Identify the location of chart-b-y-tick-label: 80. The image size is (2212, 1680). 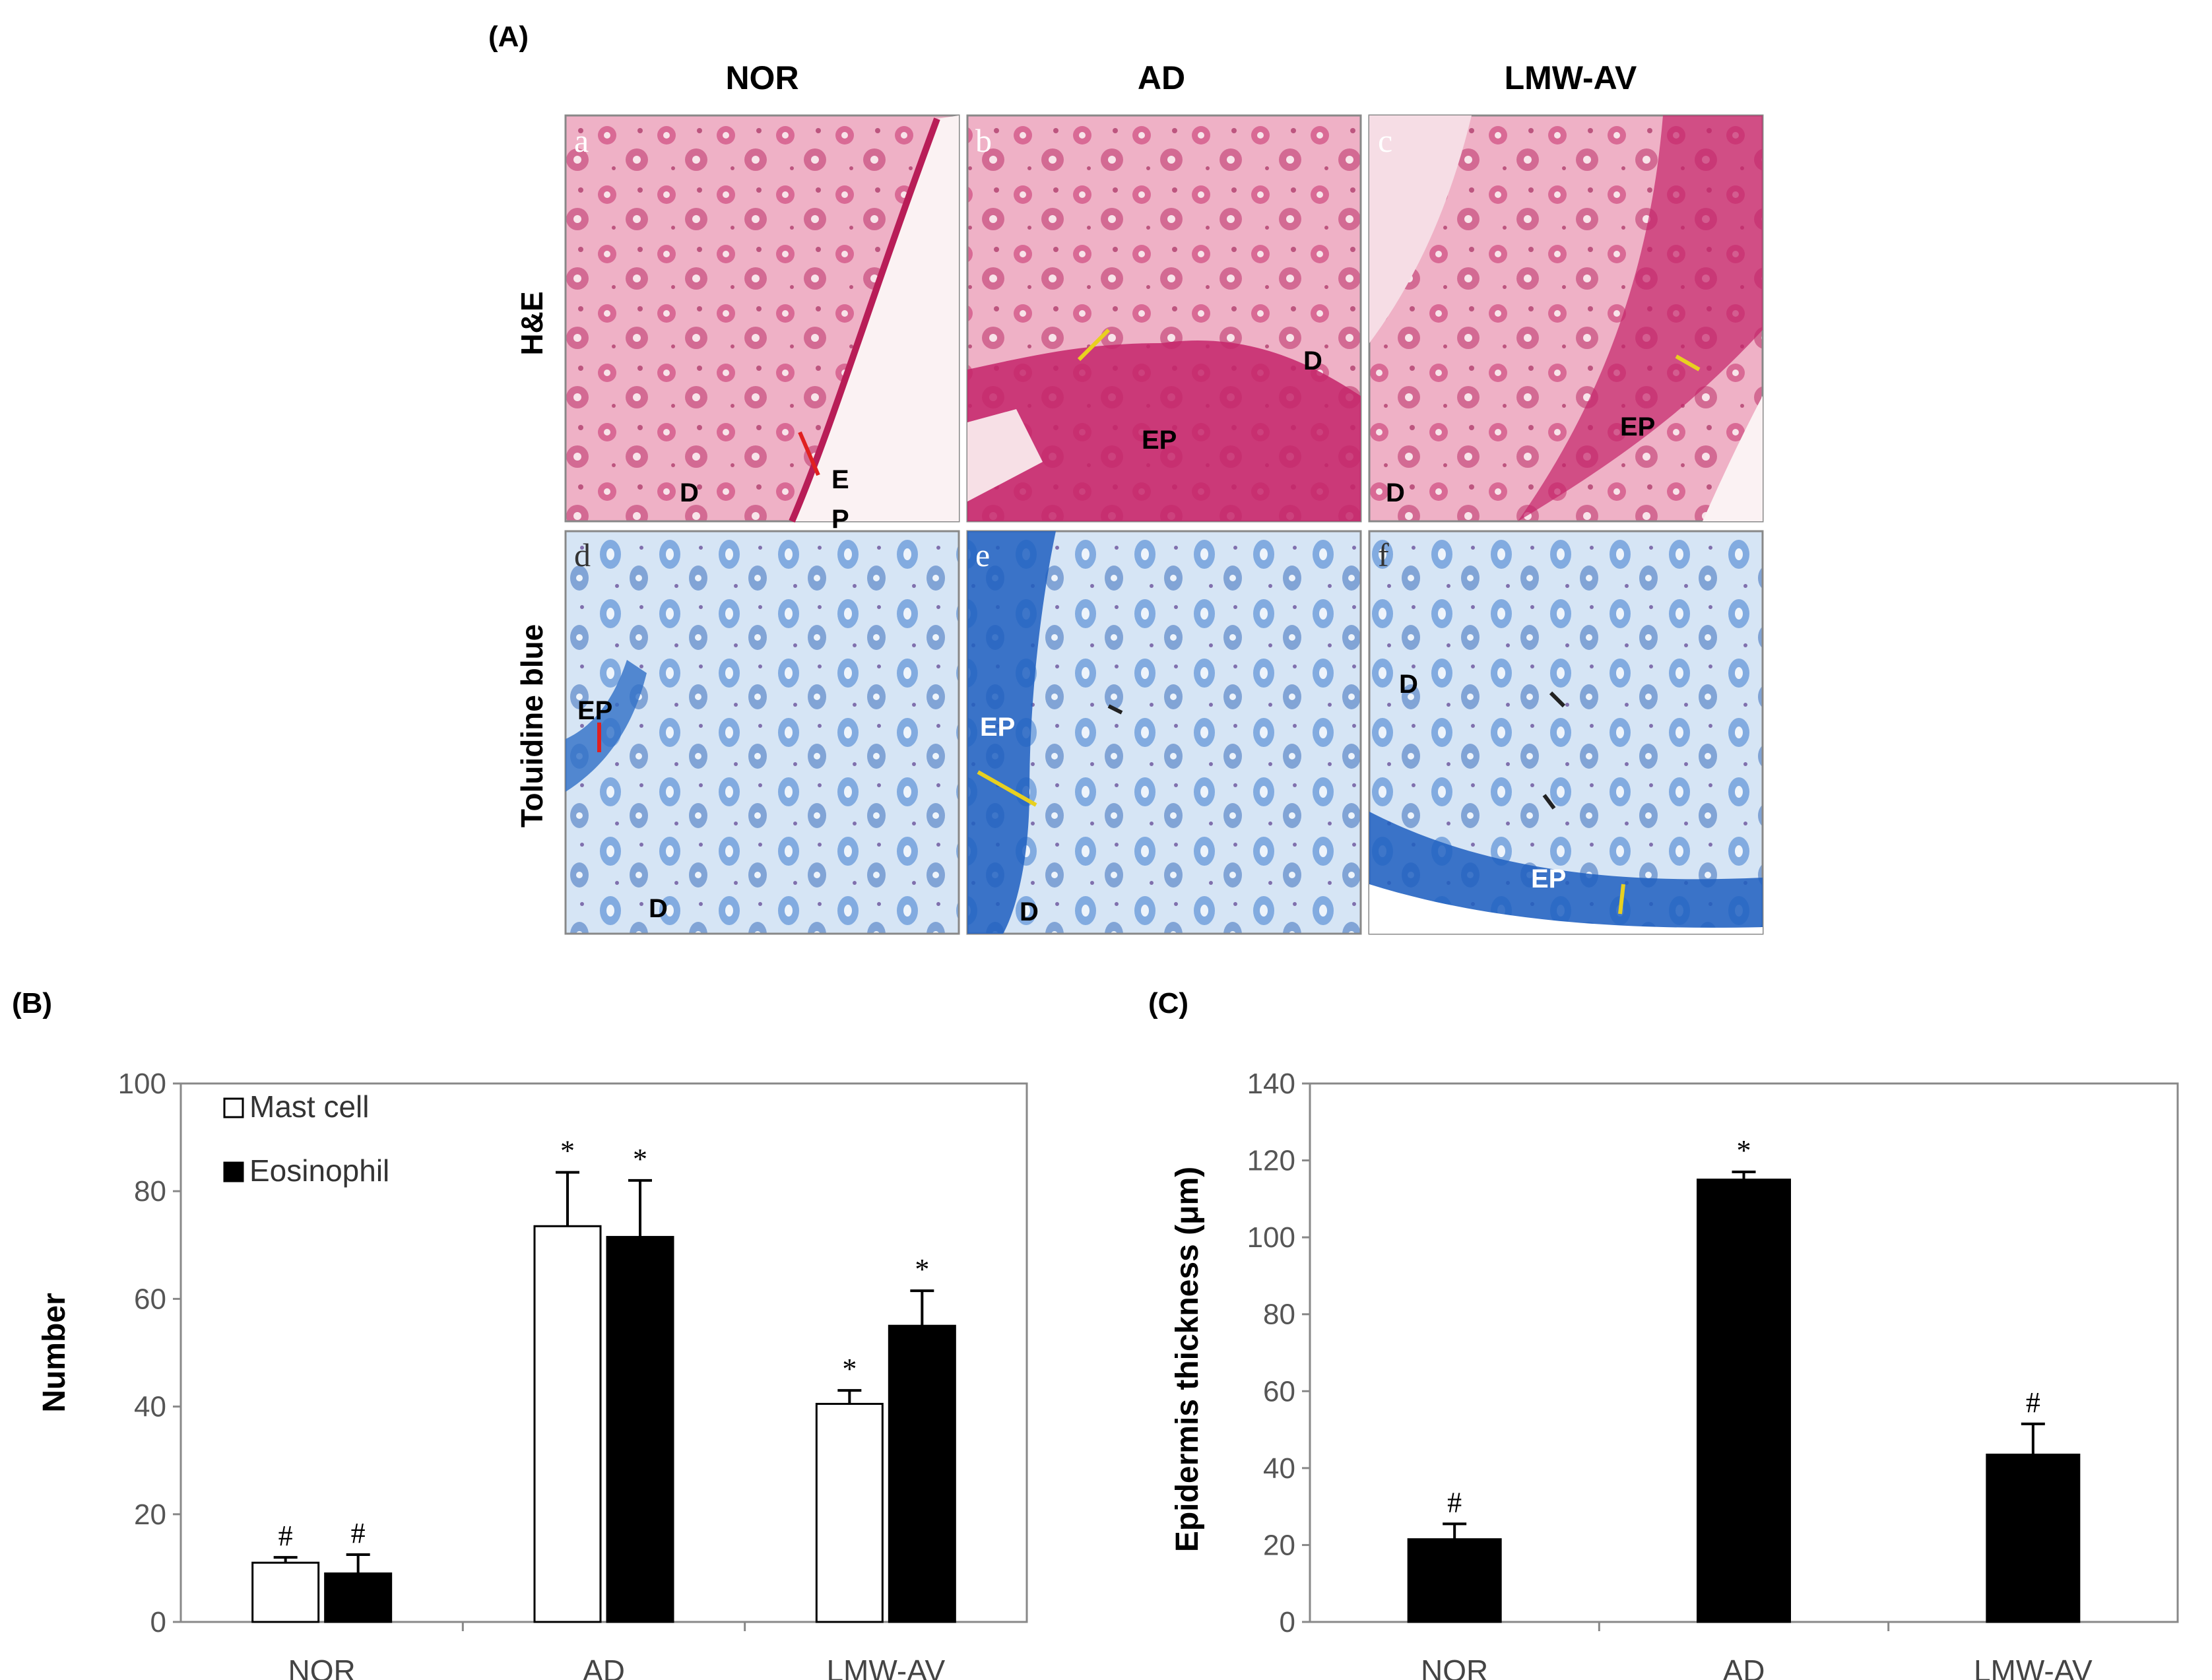
(150, 1191).